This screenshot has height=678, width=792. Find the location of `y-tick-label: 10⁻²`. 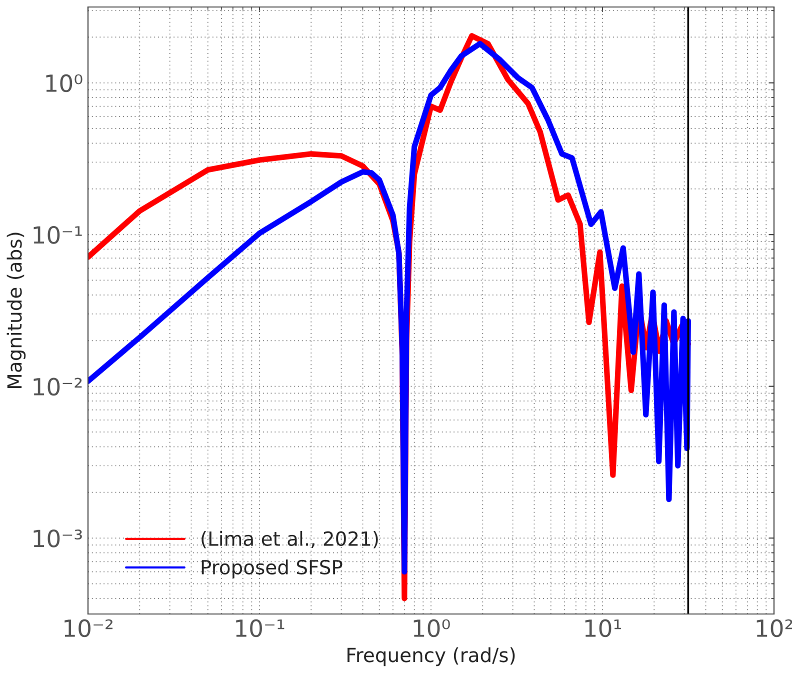

y-tick-label: 10⁻² is located at coordinates (58, 387).